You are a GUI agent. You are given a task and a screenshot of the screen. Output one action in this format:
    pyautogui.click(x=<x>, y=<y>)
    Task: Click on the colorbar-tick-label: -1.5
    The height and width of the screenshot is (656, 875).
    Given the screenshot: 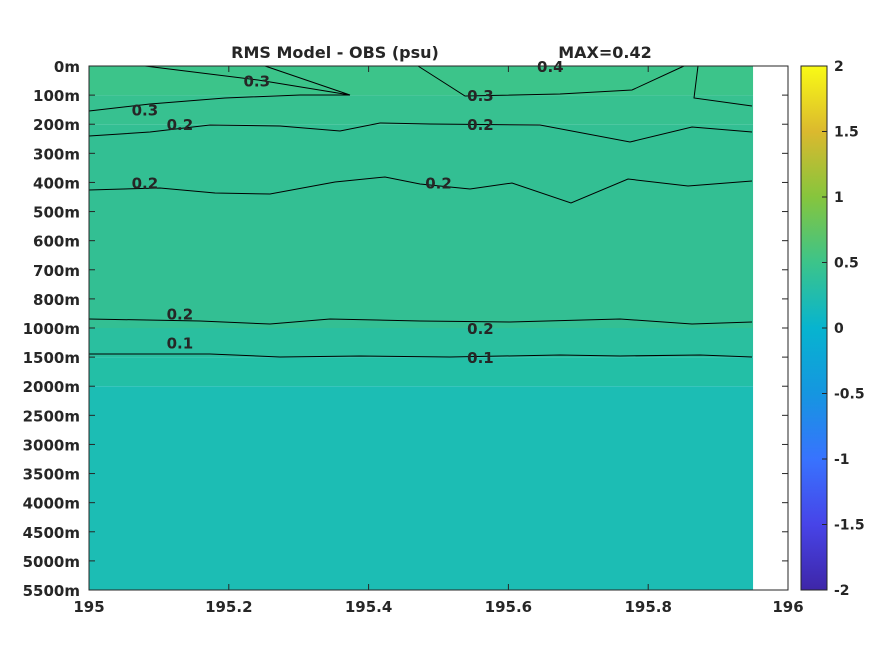 What is the action you would take?
    pyautogui.click(x=849, y=526)
    